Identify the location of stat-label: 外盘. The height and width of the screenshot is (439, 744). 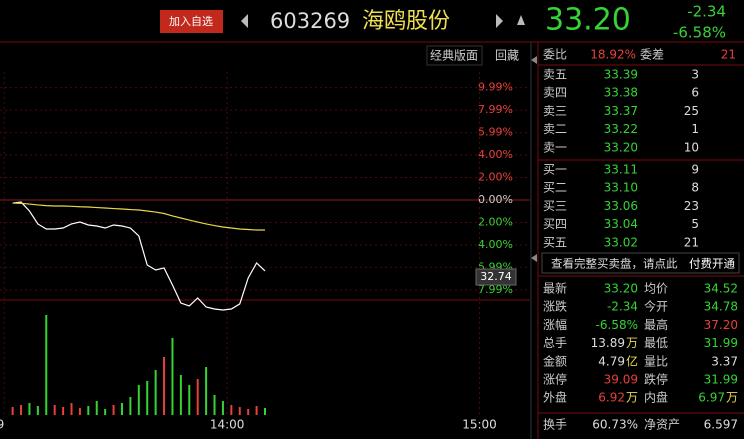
(555, 397).